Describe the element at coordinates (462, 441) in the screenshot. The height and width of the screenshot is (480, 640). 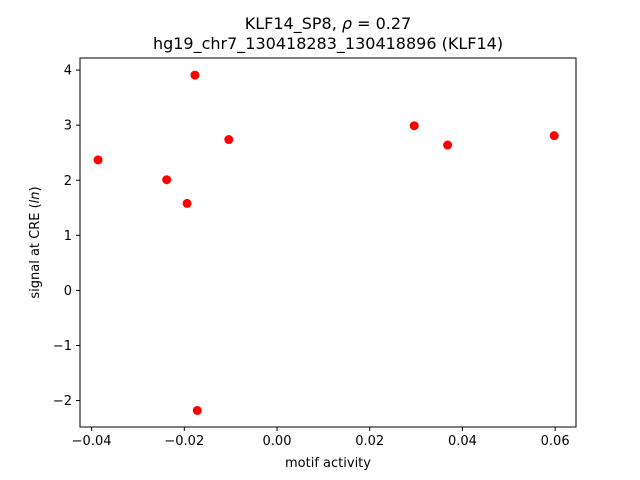
I see `x-tick-label: 0.04` at that location.